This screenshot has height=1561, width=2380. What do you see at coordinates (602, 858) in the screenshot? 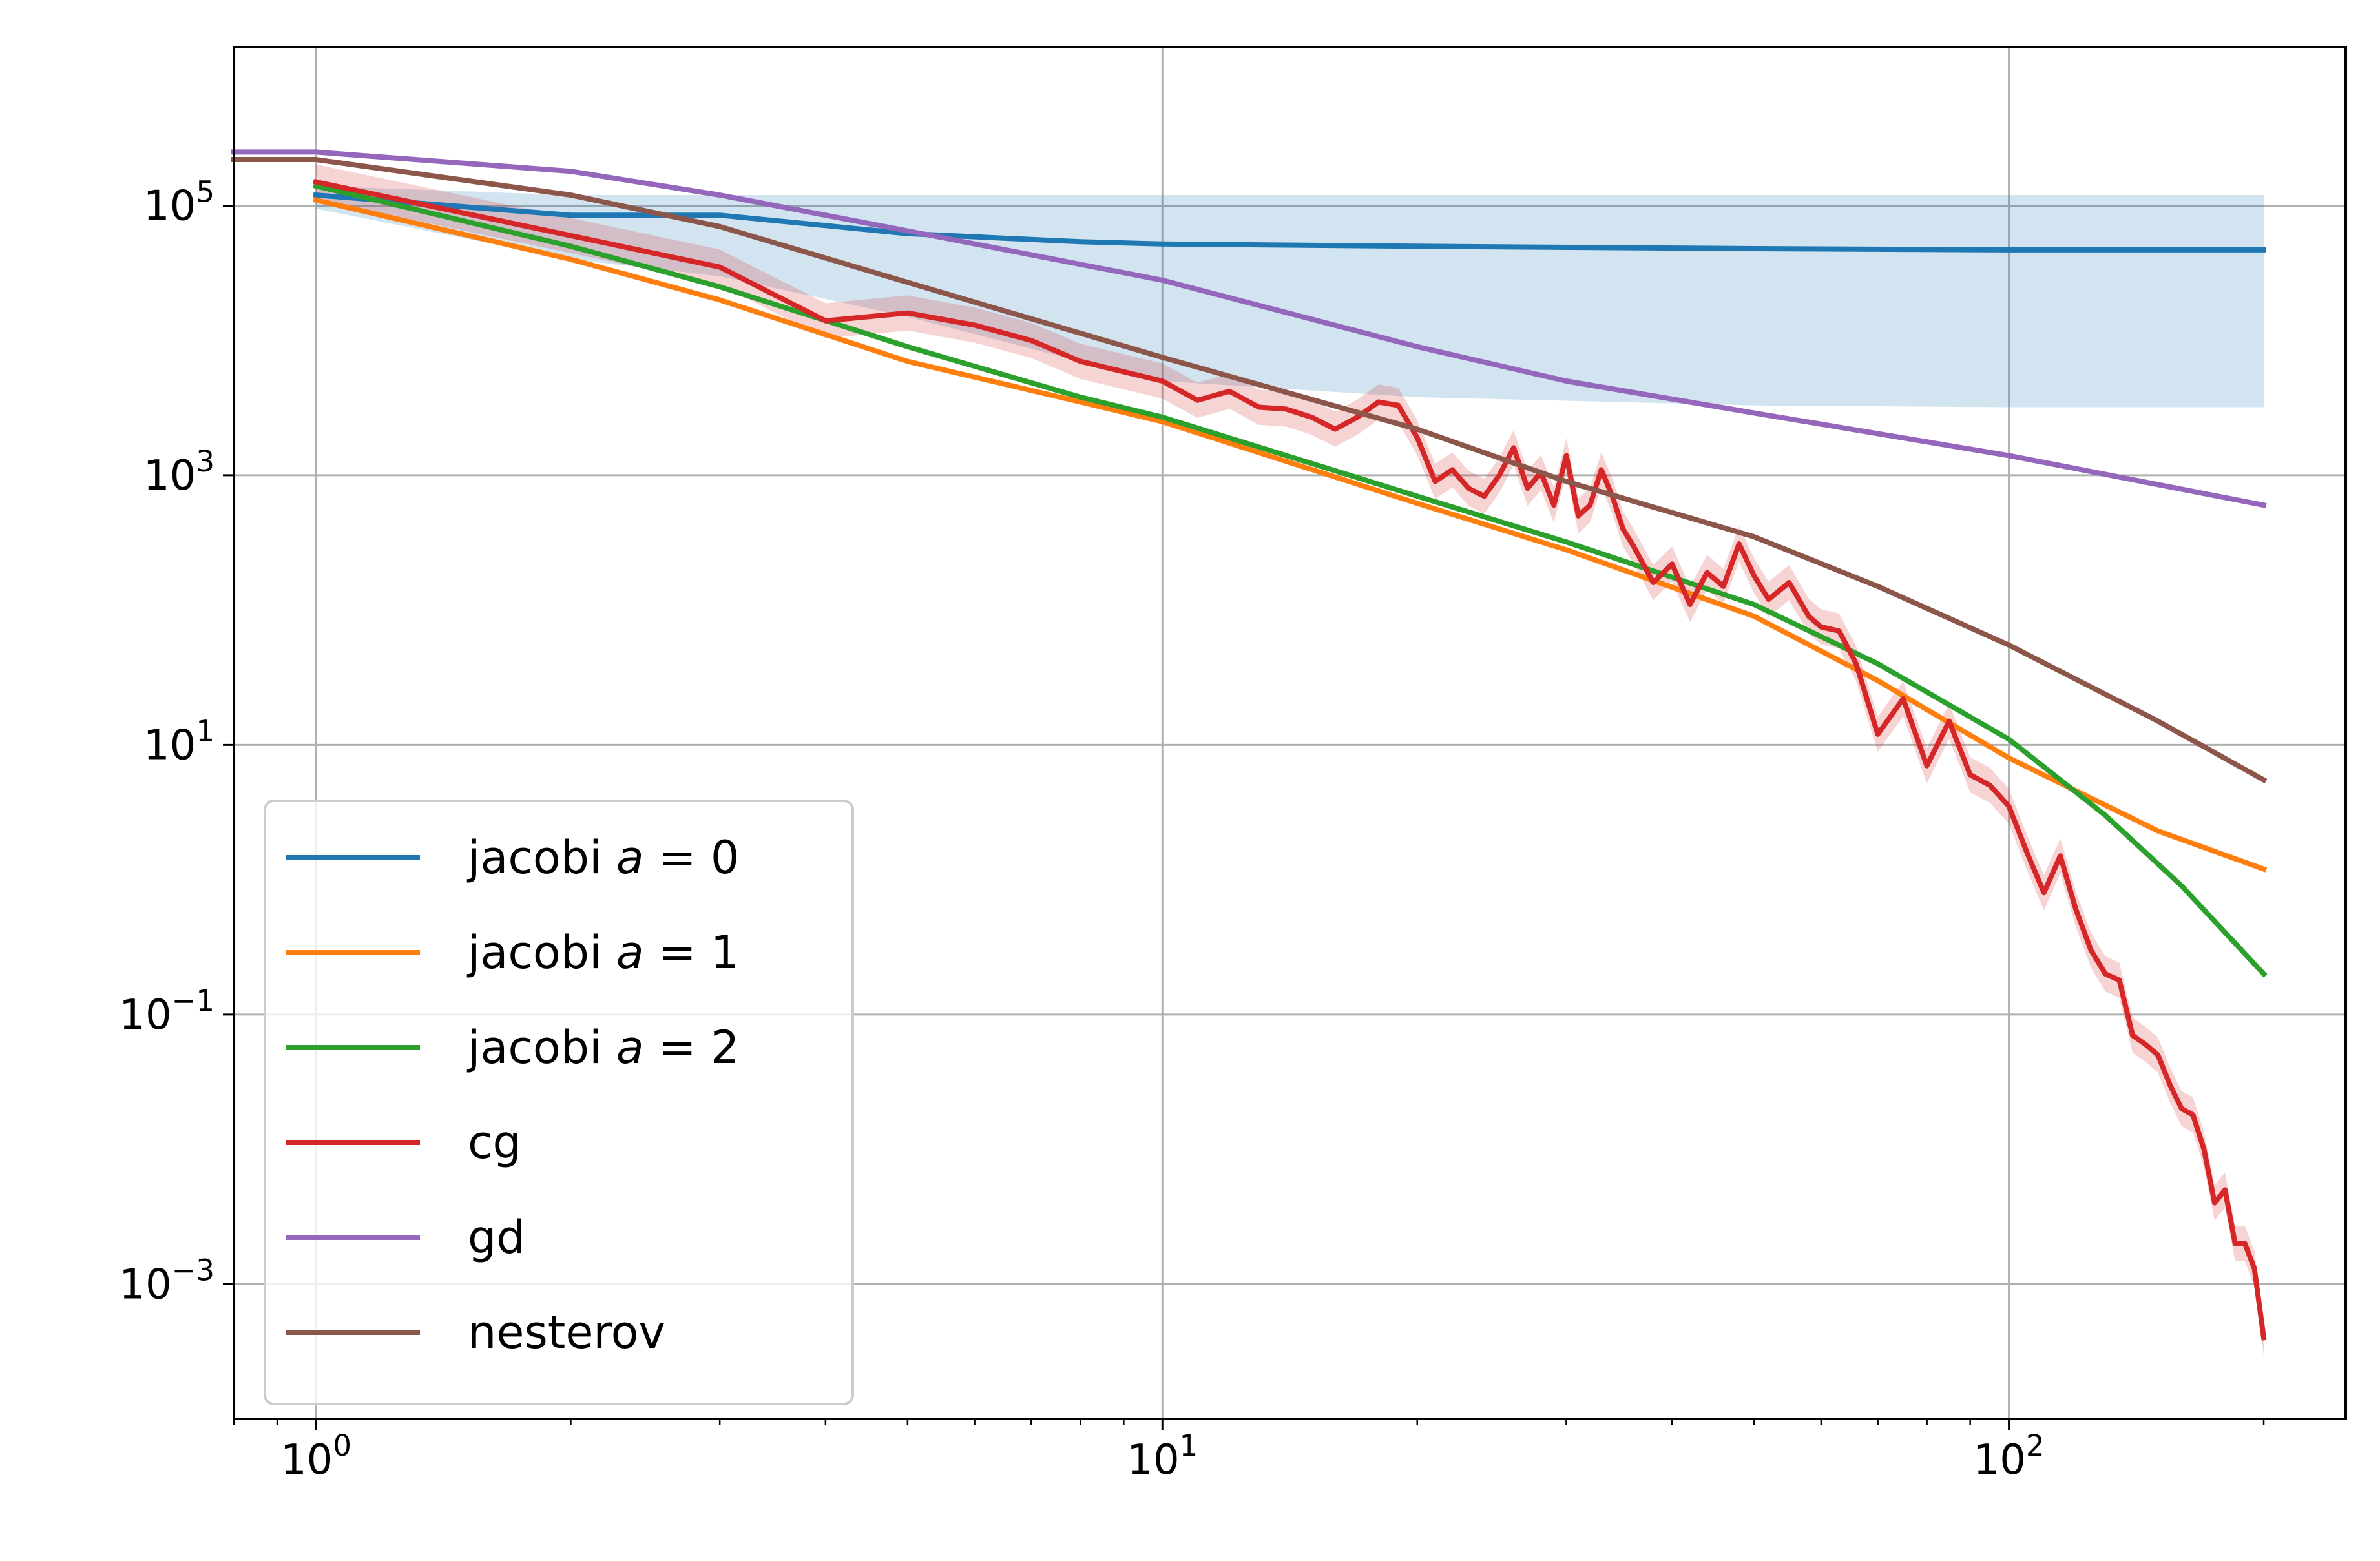
I see `legend-label: jacobi a = 0` at bounding box center [602, 858].